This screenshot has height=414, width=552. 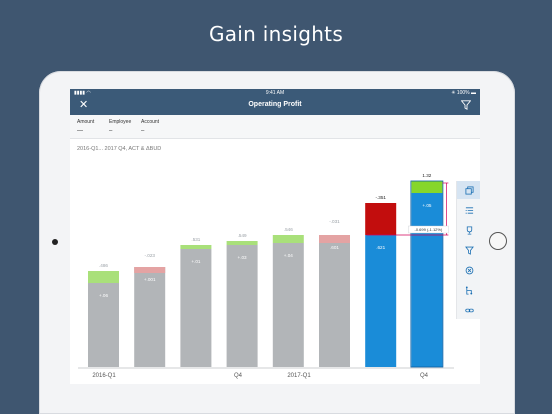 I want to click on home-button, so click(x=498, y=241).